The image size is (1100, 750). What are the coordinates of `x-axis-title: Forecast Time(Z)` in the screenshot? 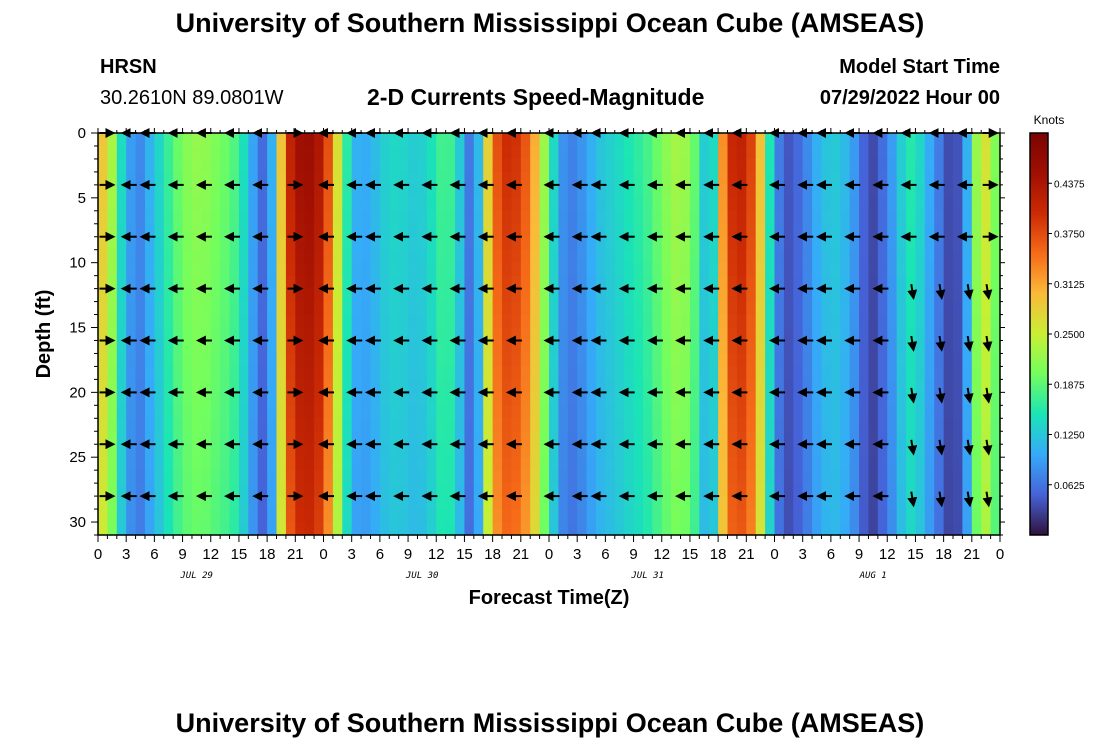 It's located at (549, 598).